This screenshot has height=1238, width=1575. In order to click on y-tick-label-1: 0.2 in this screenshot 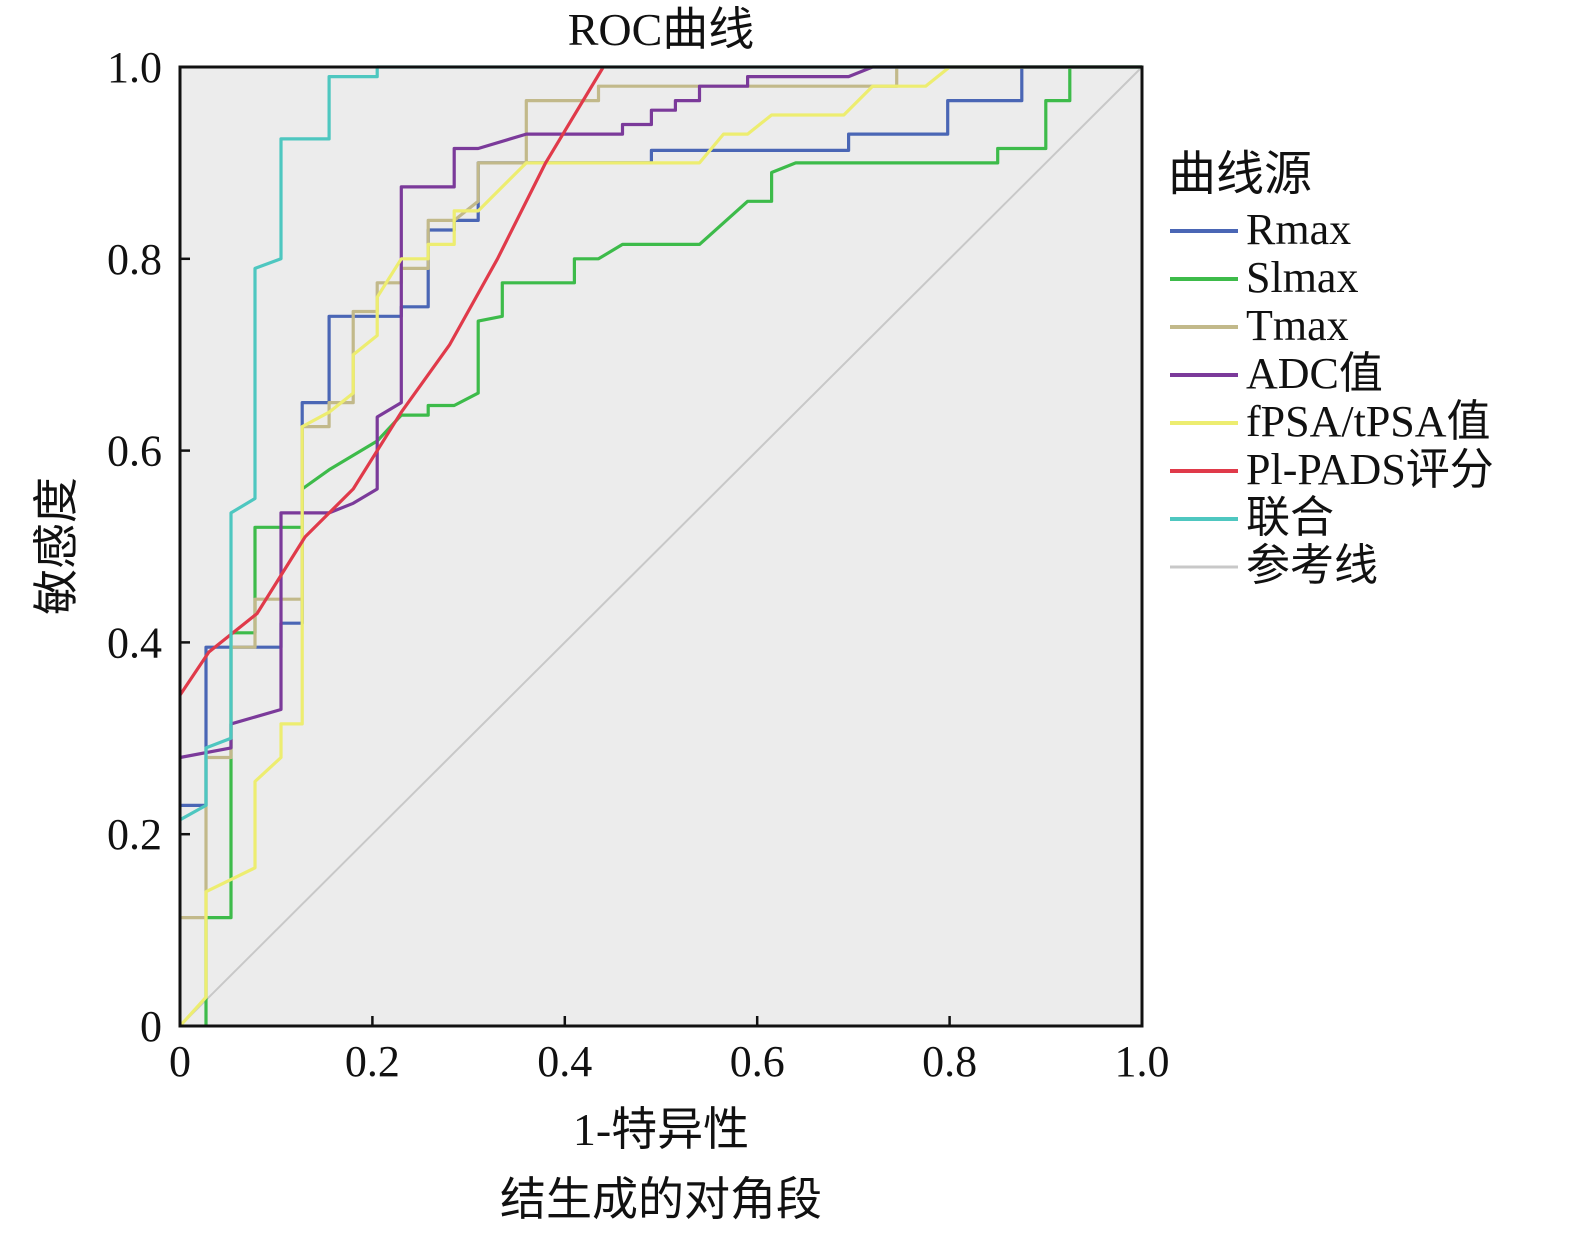, I will do `click(134, 834)`.